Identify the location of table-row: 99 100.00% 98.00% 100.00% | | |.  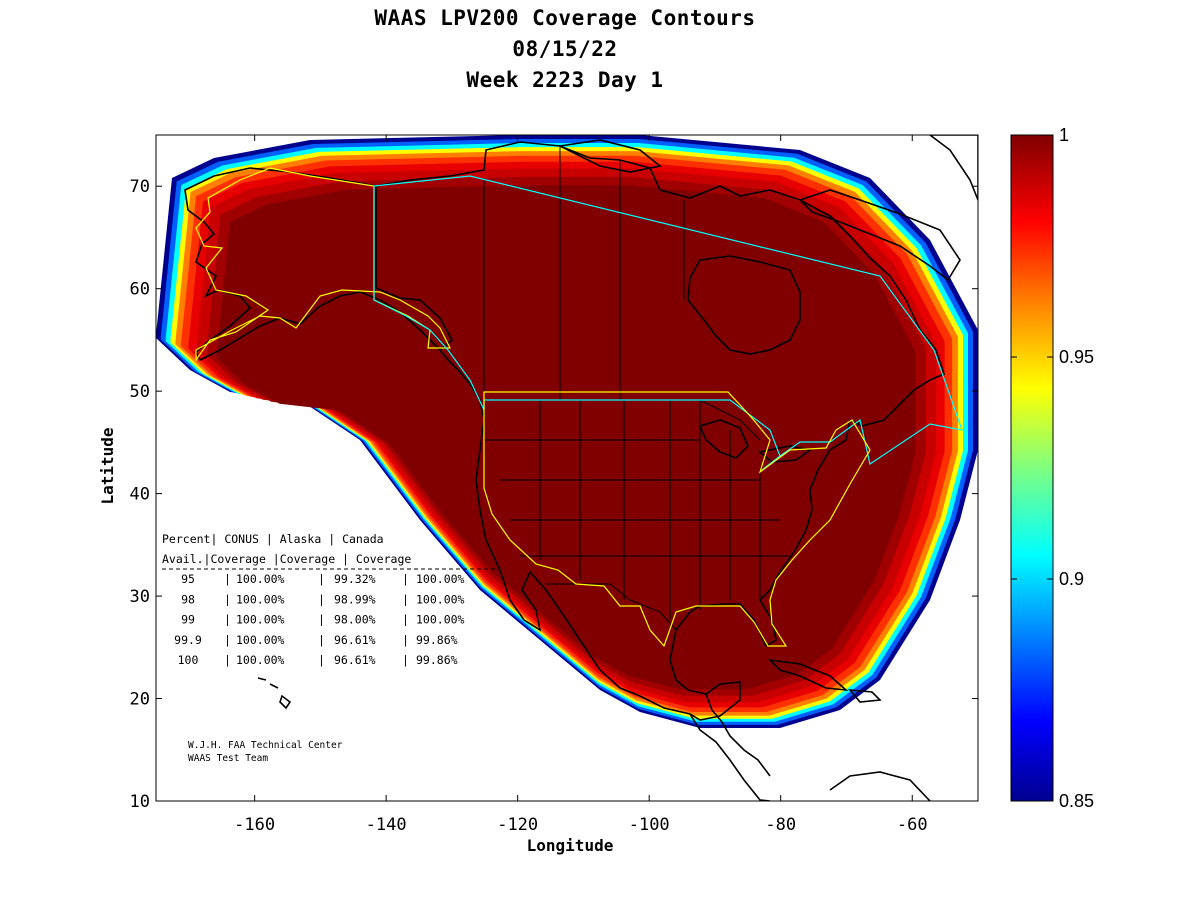
(322, 620).